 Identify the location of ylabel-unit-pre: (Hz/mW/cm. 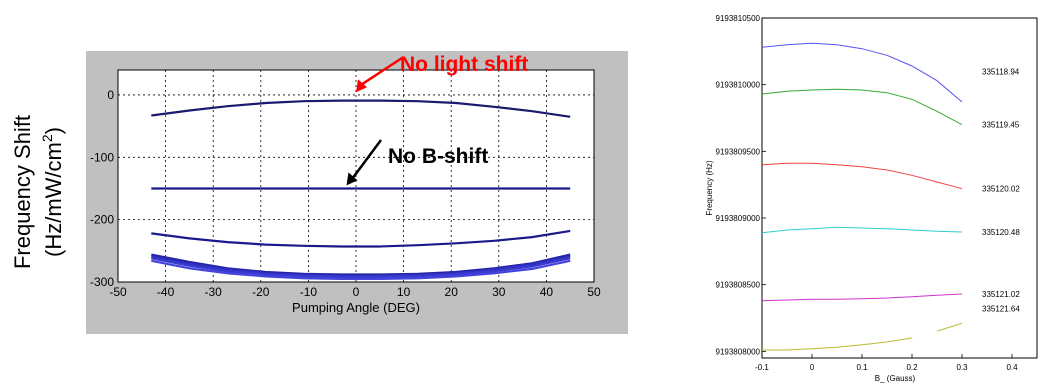
(53, 199).